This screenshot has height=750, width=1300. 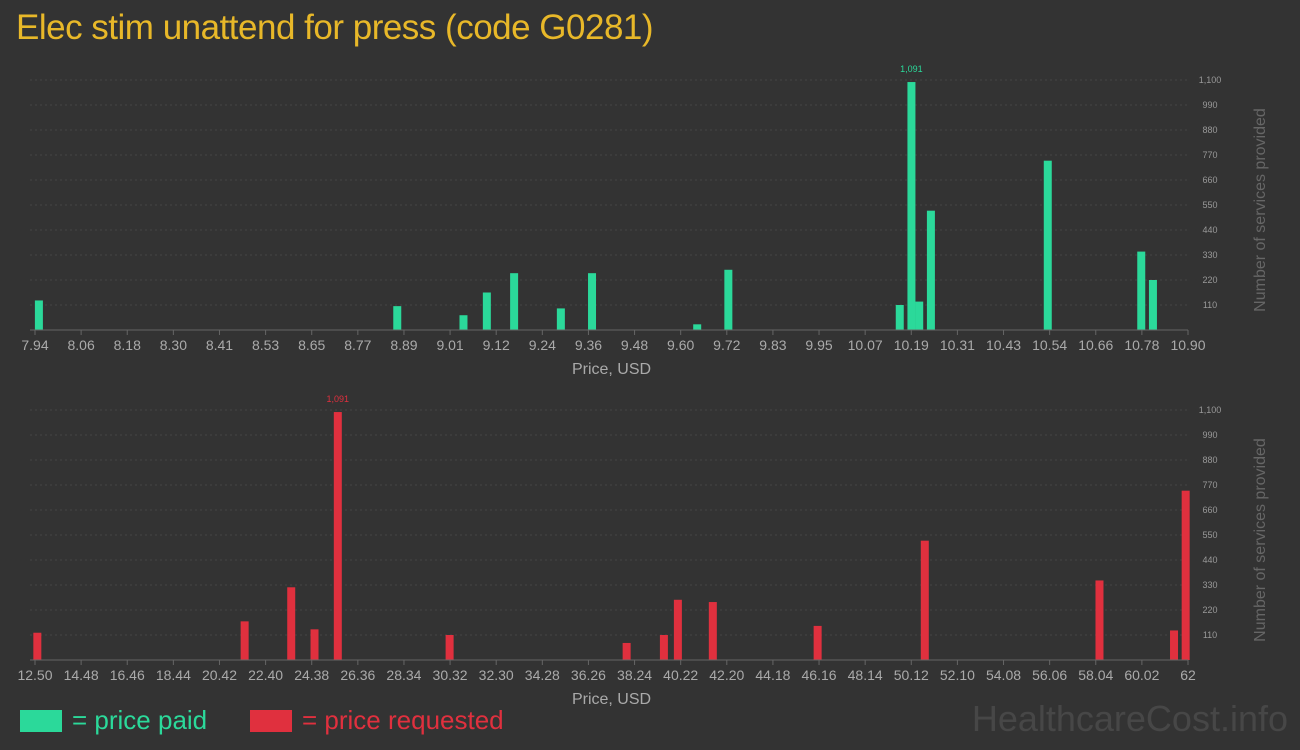 I want to click on x-tick-label: 8.41, so click(x=219, y=345).